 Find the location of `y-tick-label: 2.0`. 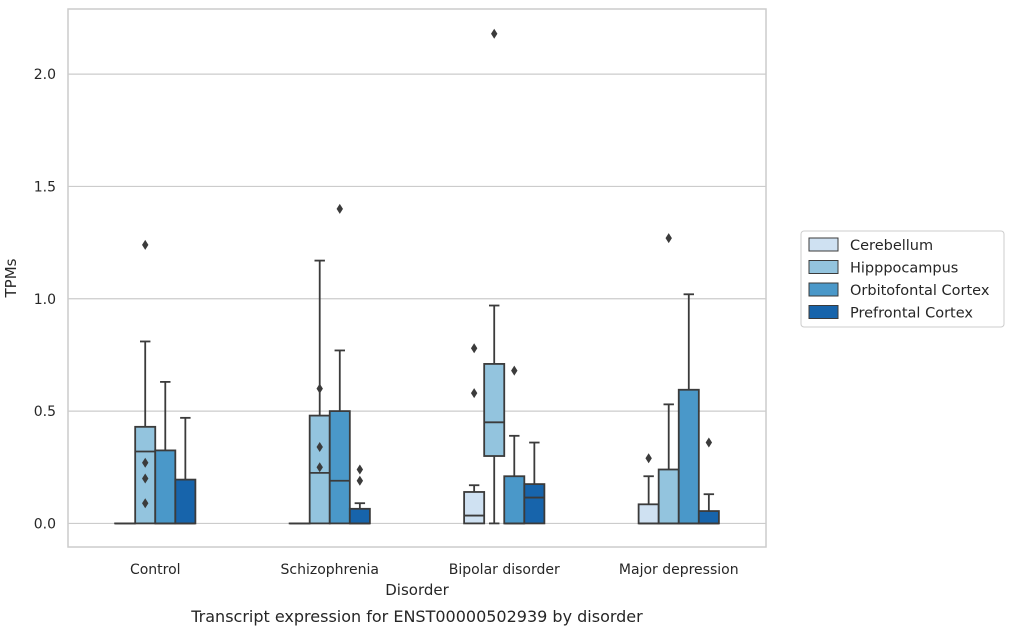

y-tick-label: 2.0 is located at coordinates (45, 75).